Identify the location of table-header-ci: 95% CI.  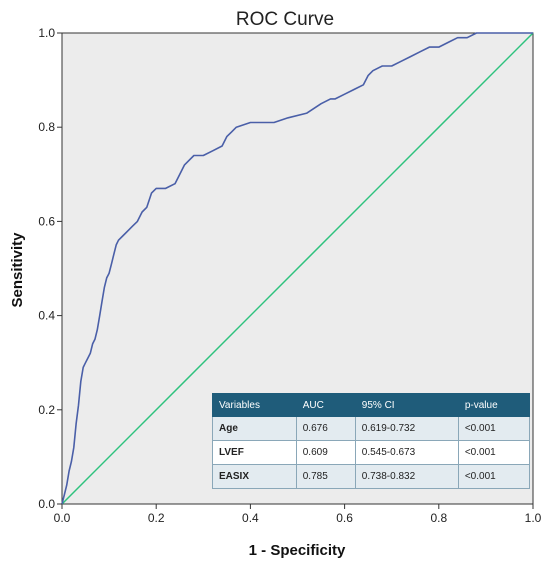
(406, 405).